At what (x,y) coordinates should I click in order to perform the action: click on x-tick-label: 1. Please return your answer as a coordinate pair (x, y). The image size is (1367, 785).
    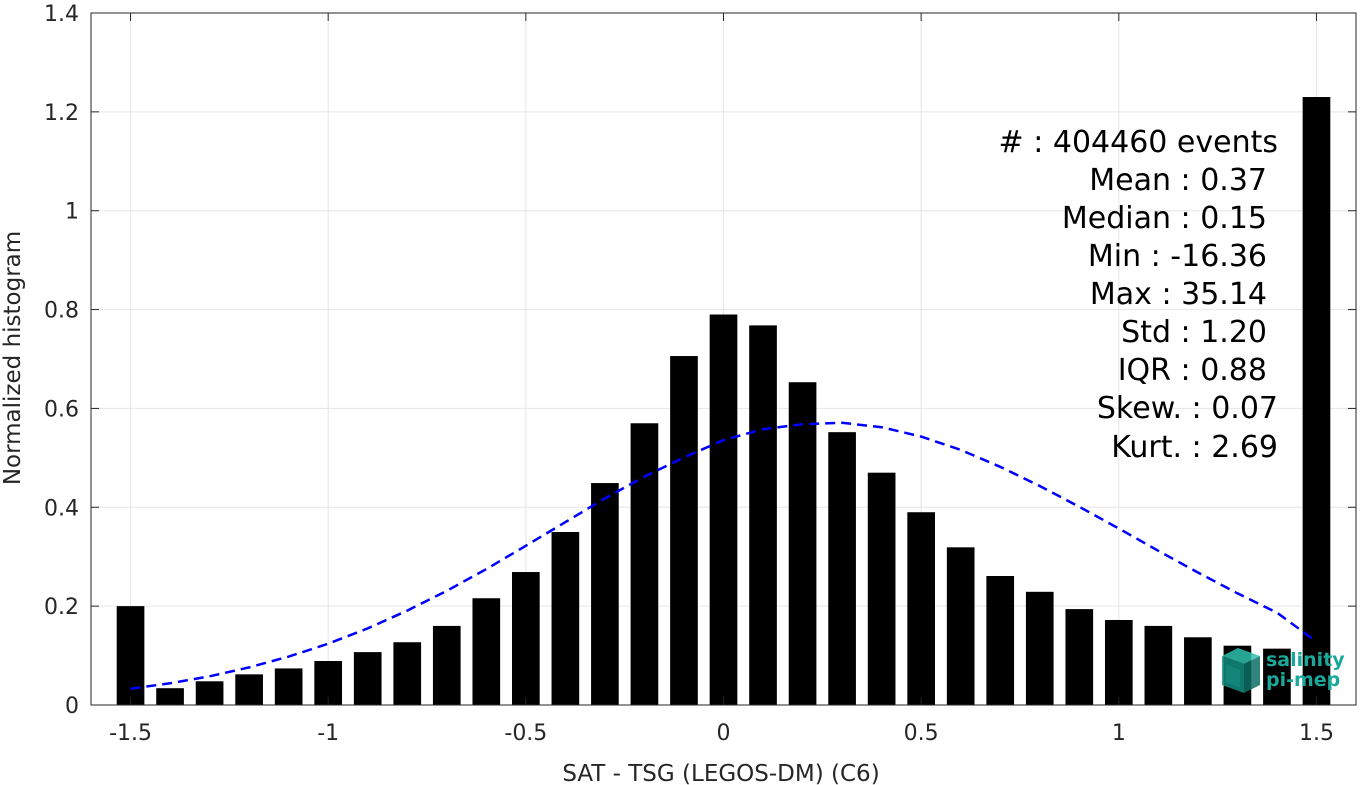
    Looking at the image, I should click on (1119, 733).